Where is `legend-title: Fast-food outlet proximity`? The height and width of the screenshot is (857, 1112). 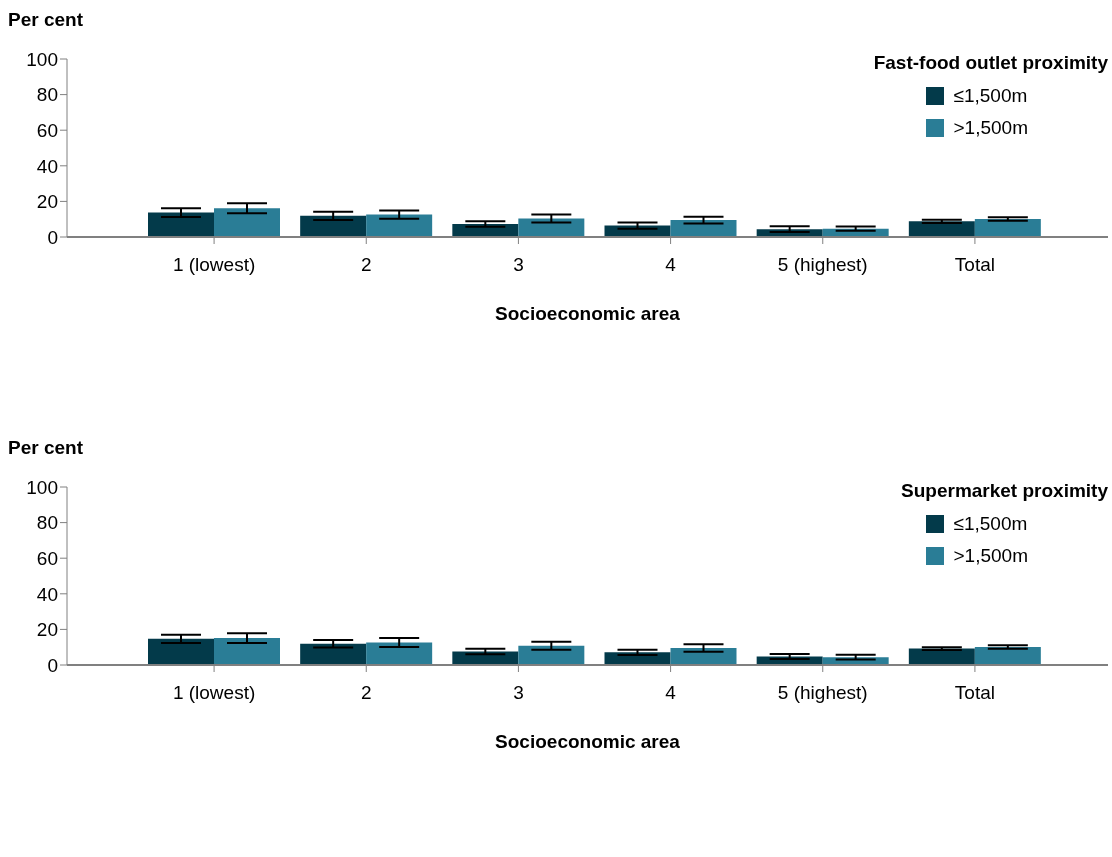 legend-title: Fast-food outlet proximity is located at coordinates (990, 62).